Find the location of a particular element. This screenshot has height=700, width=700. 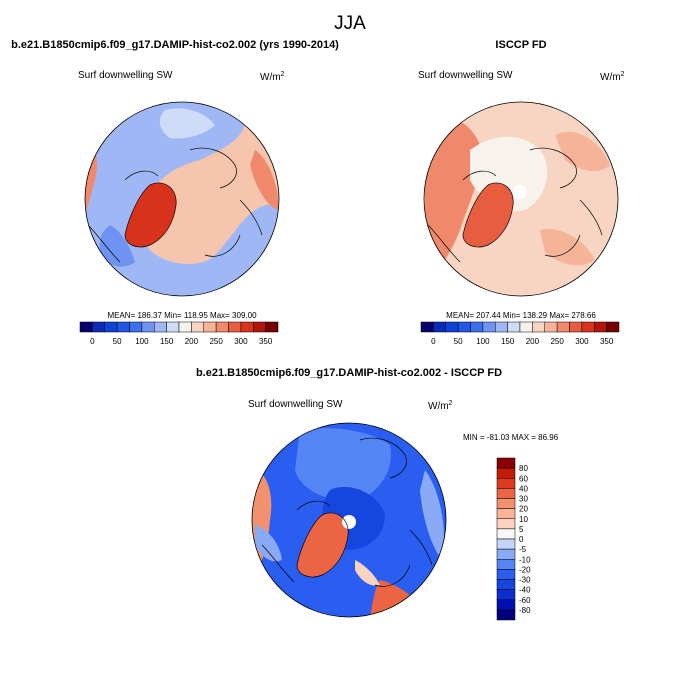

polar-map is located at coordinates (349, 520).